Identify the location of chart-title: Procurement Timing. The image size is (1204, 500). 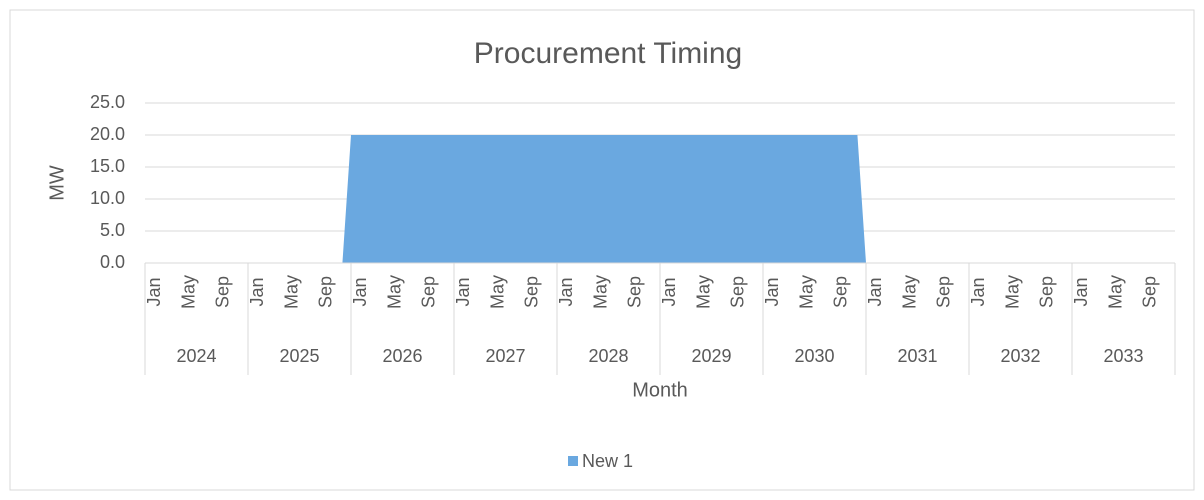
(608, 53).